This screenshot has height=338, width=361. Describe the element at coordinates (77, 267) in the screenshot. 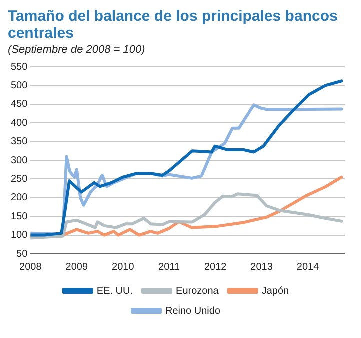

I see `x-tick-label: 2009` at that location.